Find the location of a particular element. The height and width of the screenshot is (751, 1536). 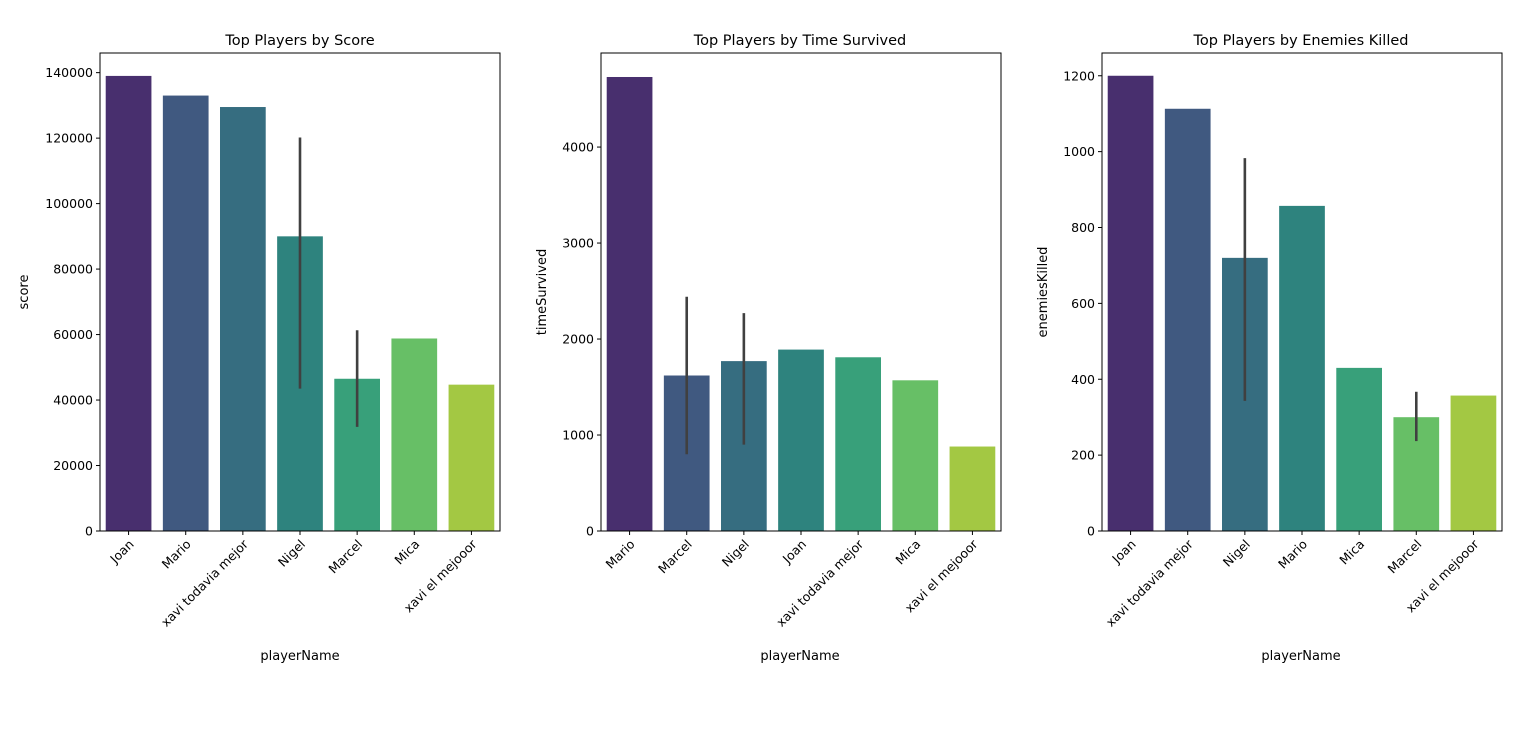

y-tick-label: 4000 is located at coordinates (578, 147).